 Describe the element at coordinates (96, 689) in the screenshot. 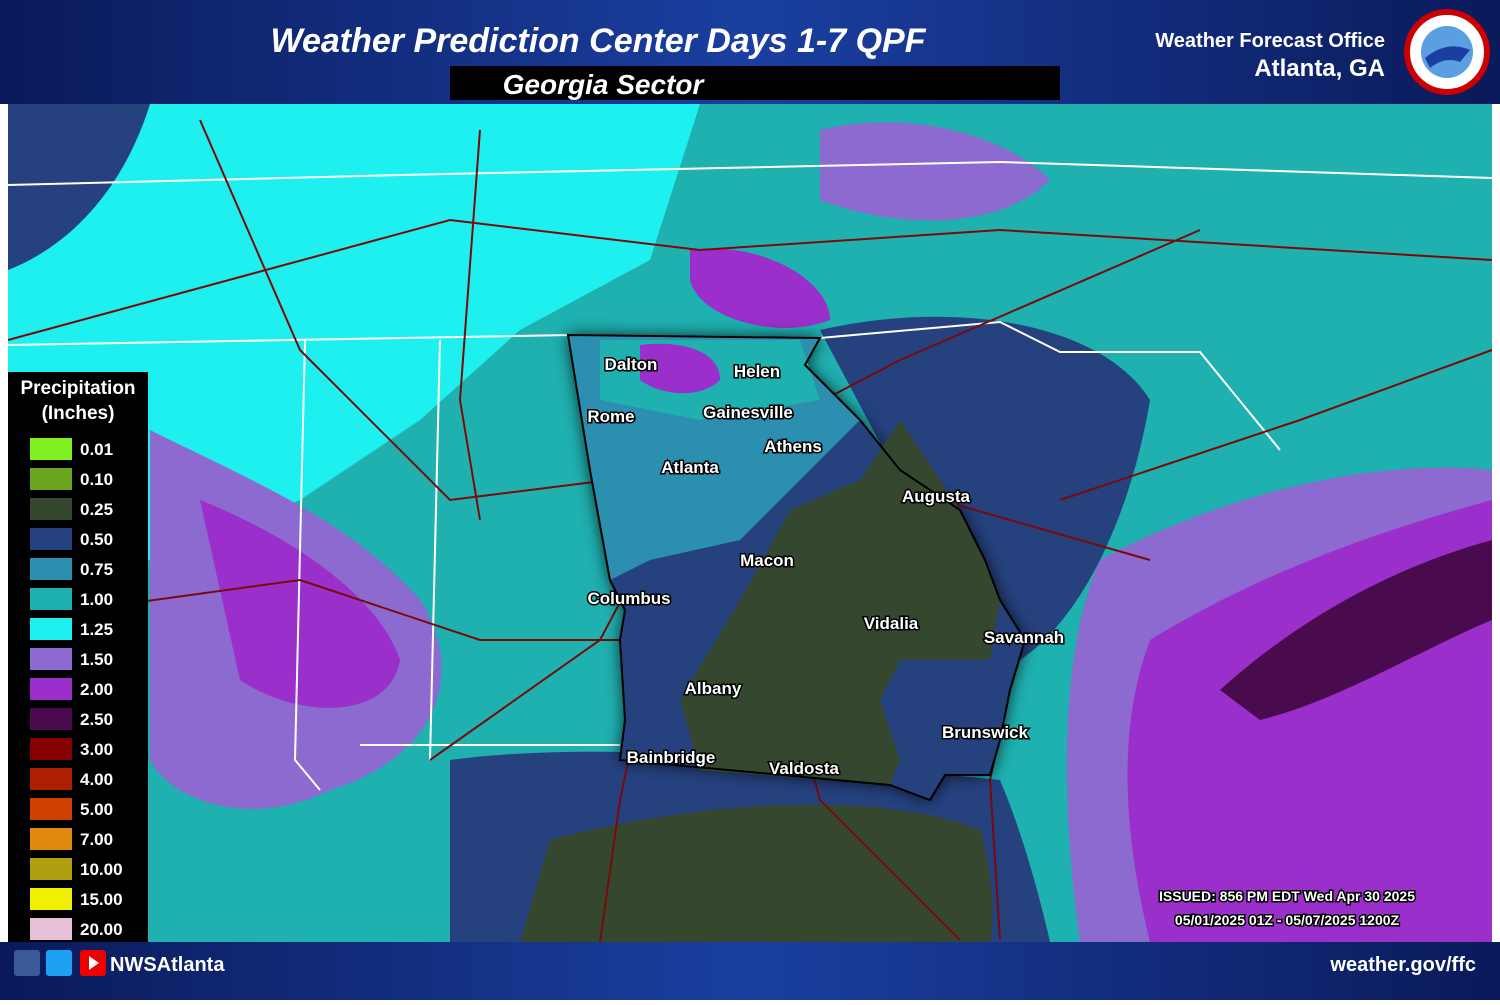

I see `legend-label: 2.00` at that location.